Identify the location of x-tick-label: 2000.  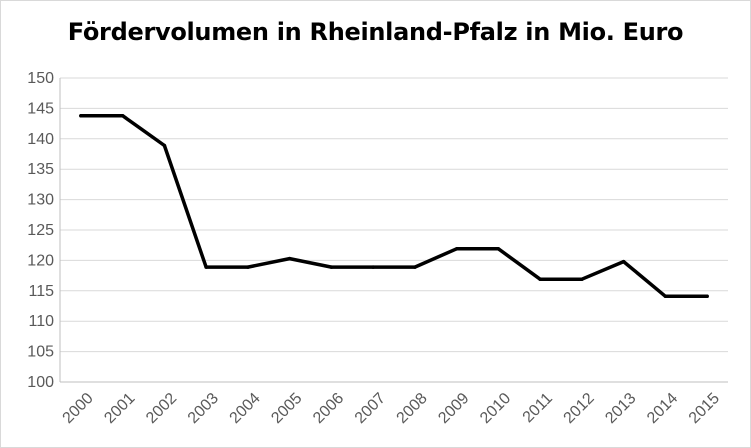
(78, 408).